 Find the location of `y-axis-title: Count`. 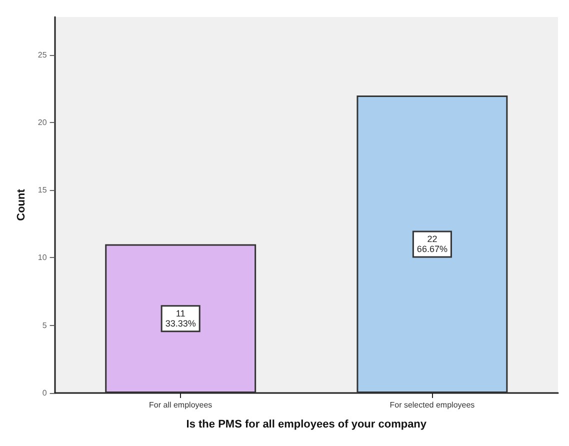

y-axis-title: Count is located at coordinates (22, 204).